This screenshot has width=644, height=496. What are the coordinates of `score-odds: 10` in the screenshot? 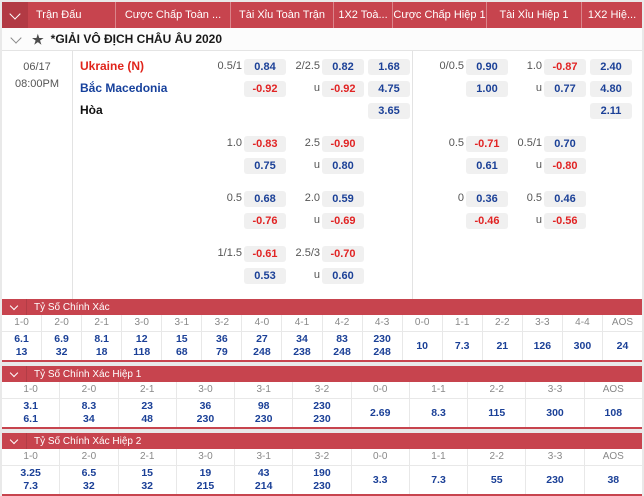 It's located at (422, 345).